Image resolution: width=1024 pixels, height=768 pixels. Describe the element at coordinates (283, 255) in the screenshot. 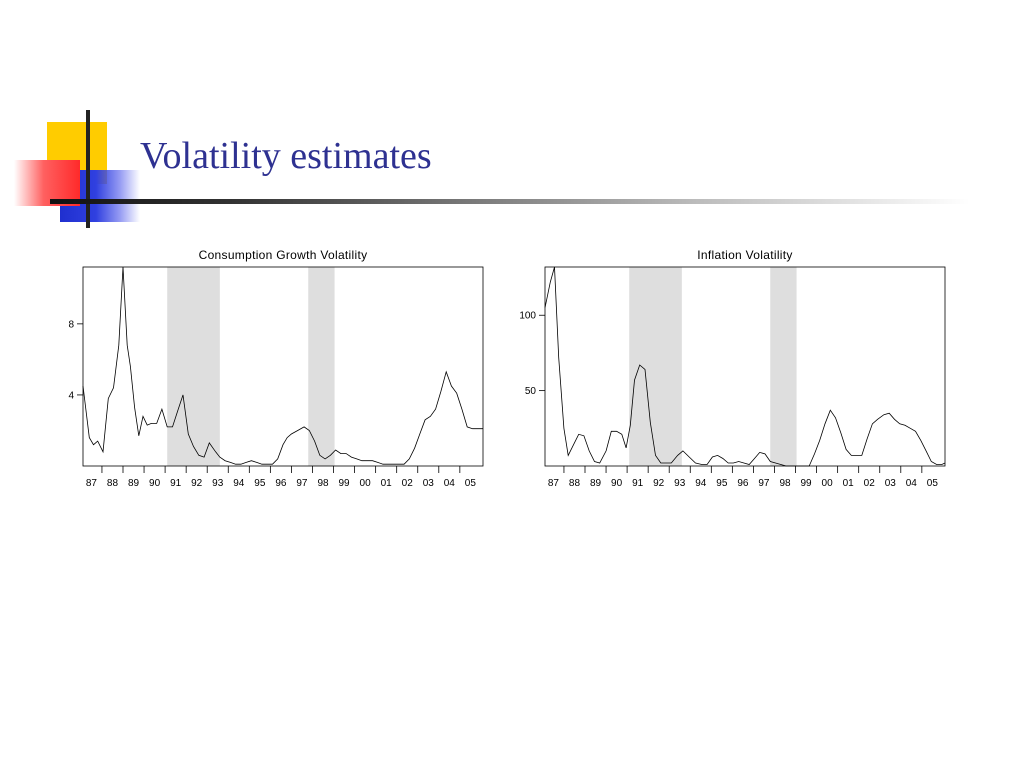

I see `chart-title: Consumption Growth Volatility` at that location.